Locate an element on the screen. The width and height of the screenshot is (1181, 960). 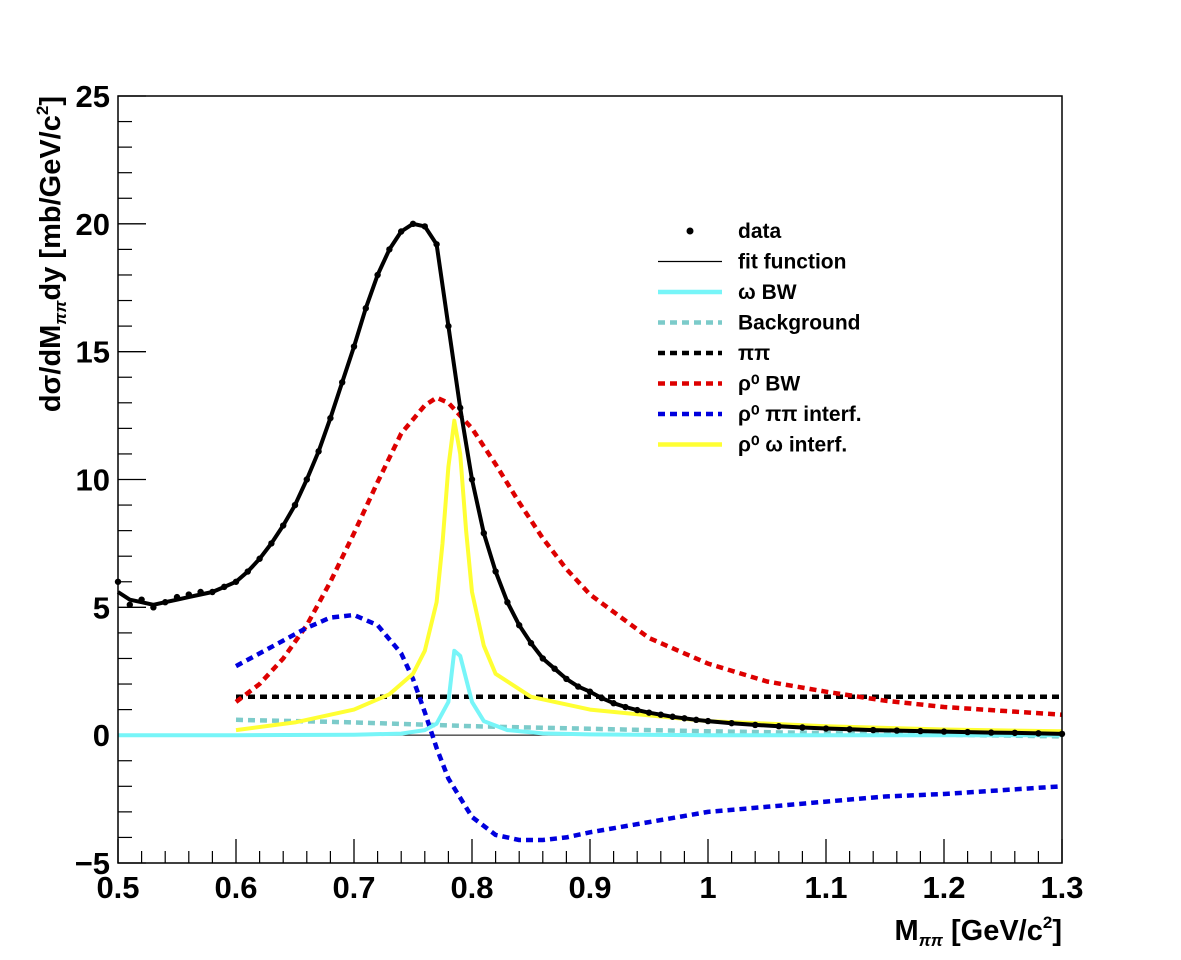
x-tick-label: 1.3 is located at coordinates (1061, 887).